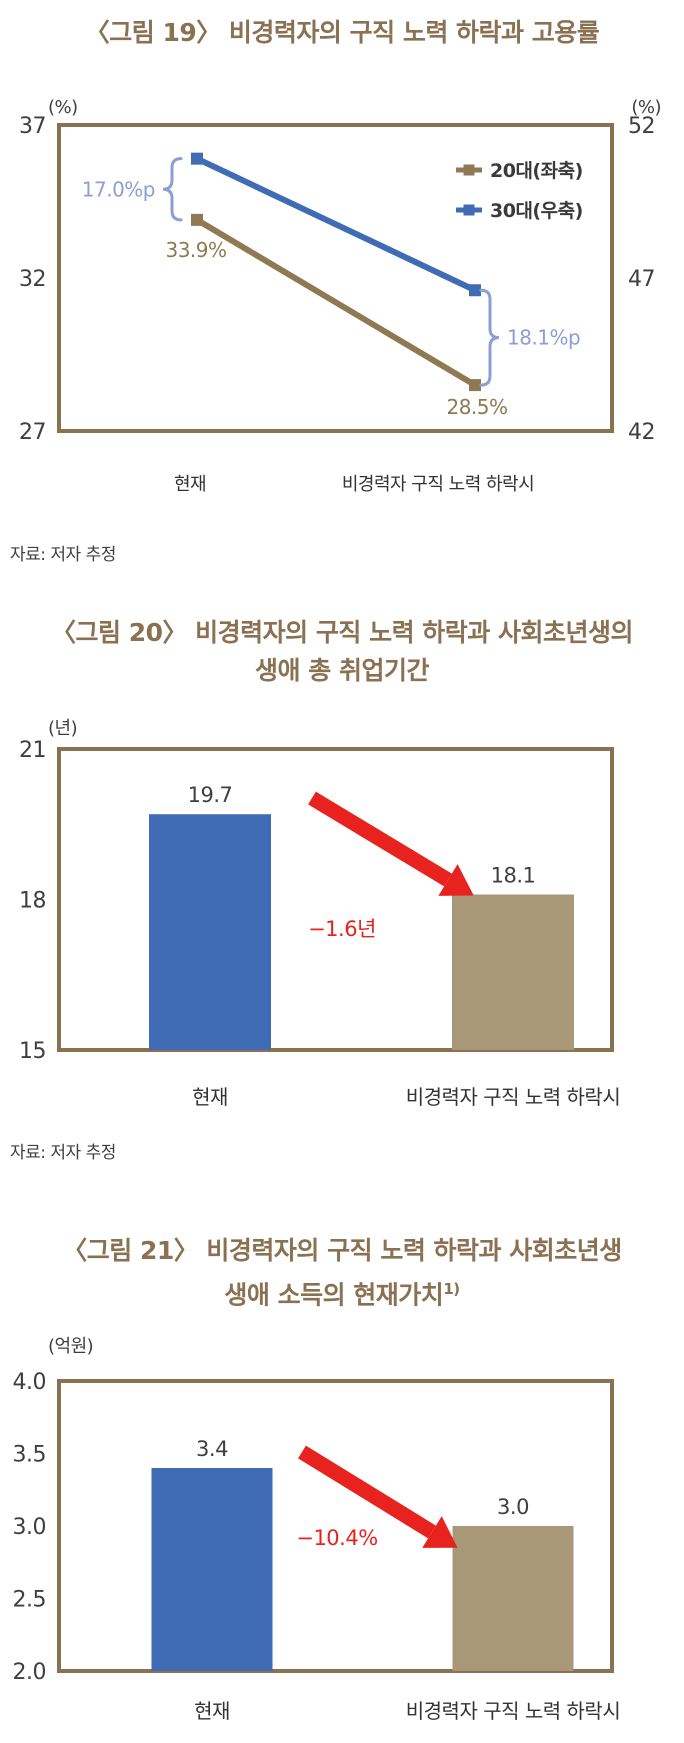 The image size is (684, 1743). I want to click on y-axis-tick: 4.0, so click(30, 1382).